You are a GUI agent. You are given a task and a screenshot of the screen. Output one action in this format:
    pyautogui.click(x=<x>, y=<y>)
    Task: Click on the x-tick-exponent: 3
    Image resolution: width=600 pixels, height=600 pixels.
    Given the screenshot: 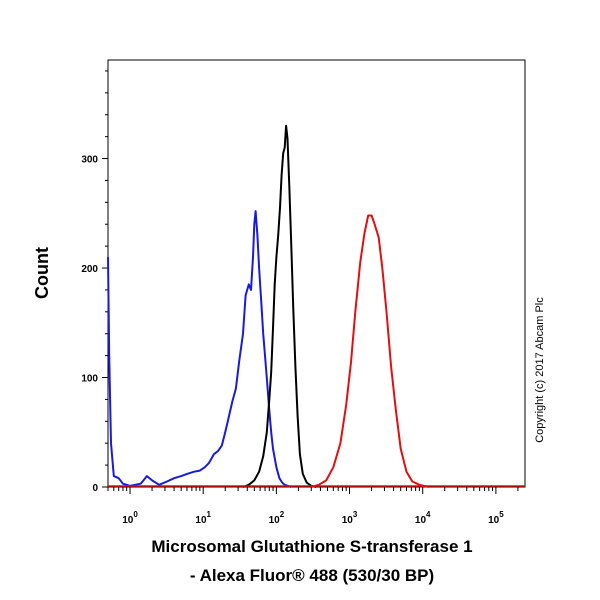 What is the action you would take?
    pyautogui.click(x=355, y=514)
    